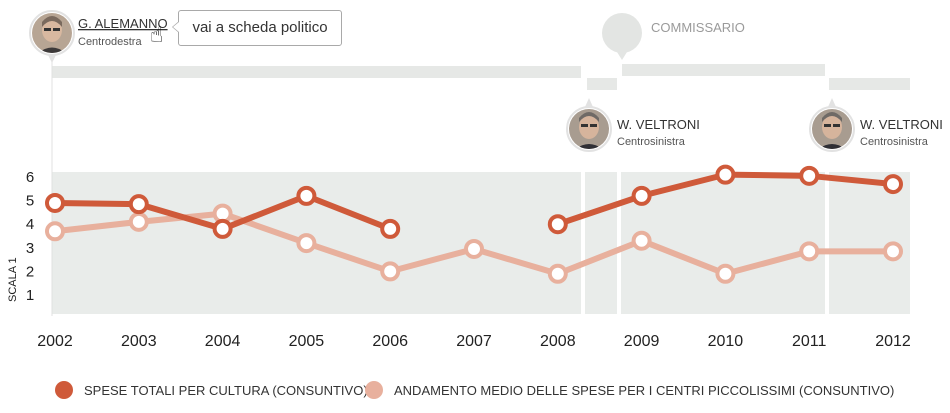 This screenshot has height=413, width=950. I want to click on x-tick-label: 2011, so click(809, 341).